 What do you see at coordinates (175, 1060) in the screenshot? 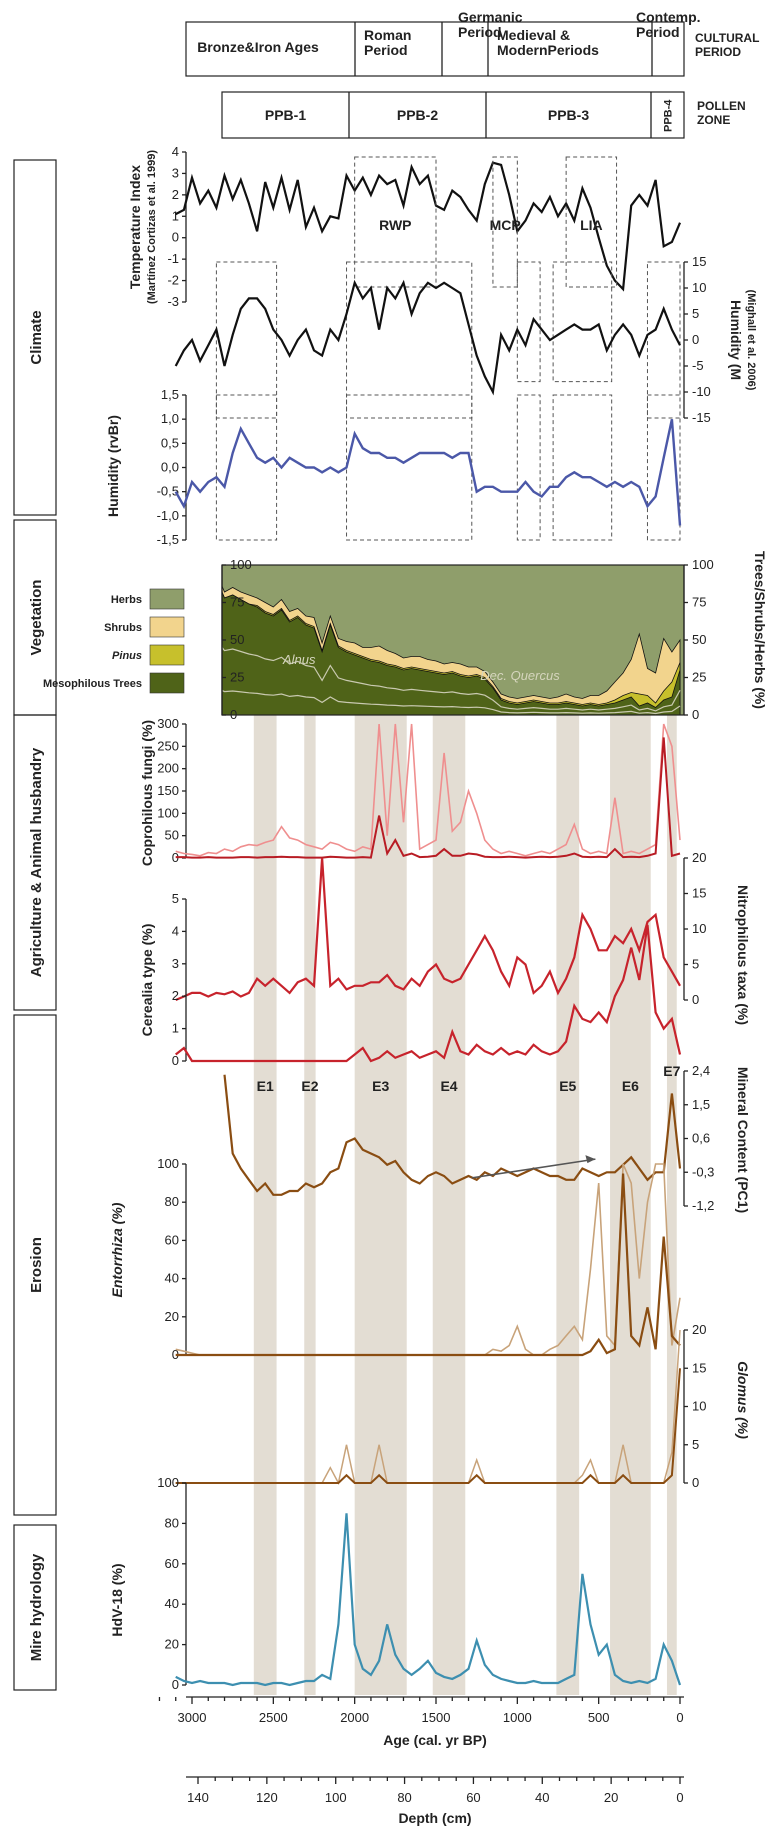
I see `cerealia-tick-label: 0` at bounding box center [175, 1060].